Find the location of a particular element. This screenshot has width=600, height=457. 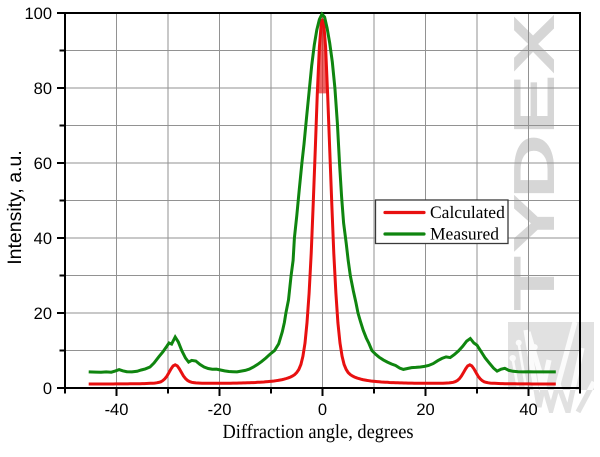

svg-text: D is located at coordinates (534, 166).